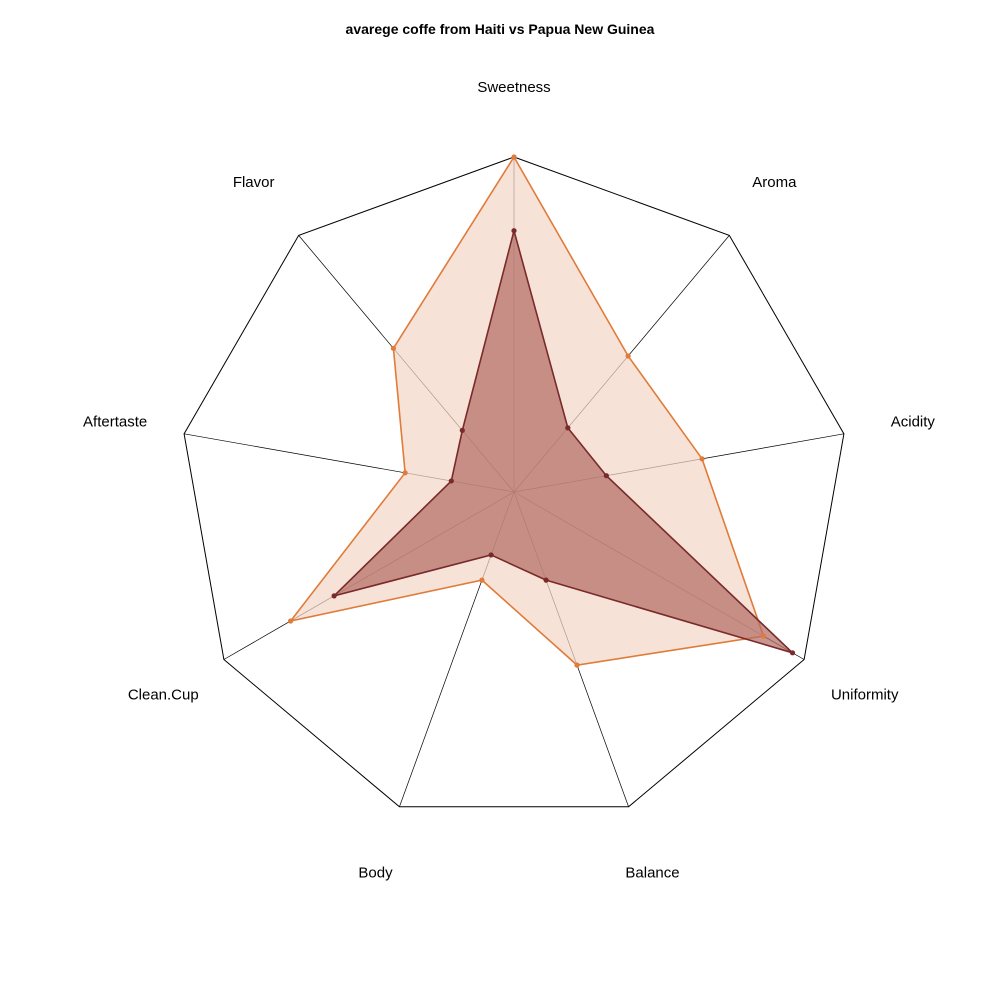 The width and height of the screenshot is (1000, 1000). What do you see at coordinates (652, 873) in the screenshot?
I see `axis-label: Balance` at bounding box center [652, 873].